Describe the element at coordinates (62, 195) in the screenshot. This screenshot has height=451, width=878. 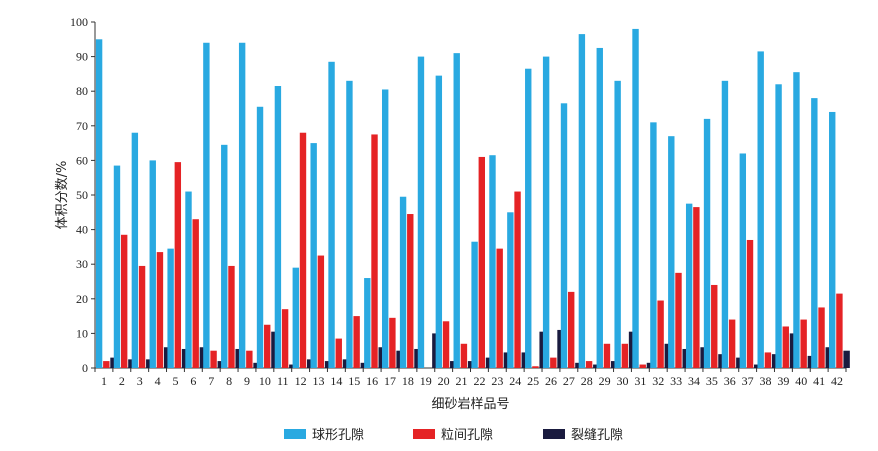
I see `y-axis-title: 体积分数/%` at that location.